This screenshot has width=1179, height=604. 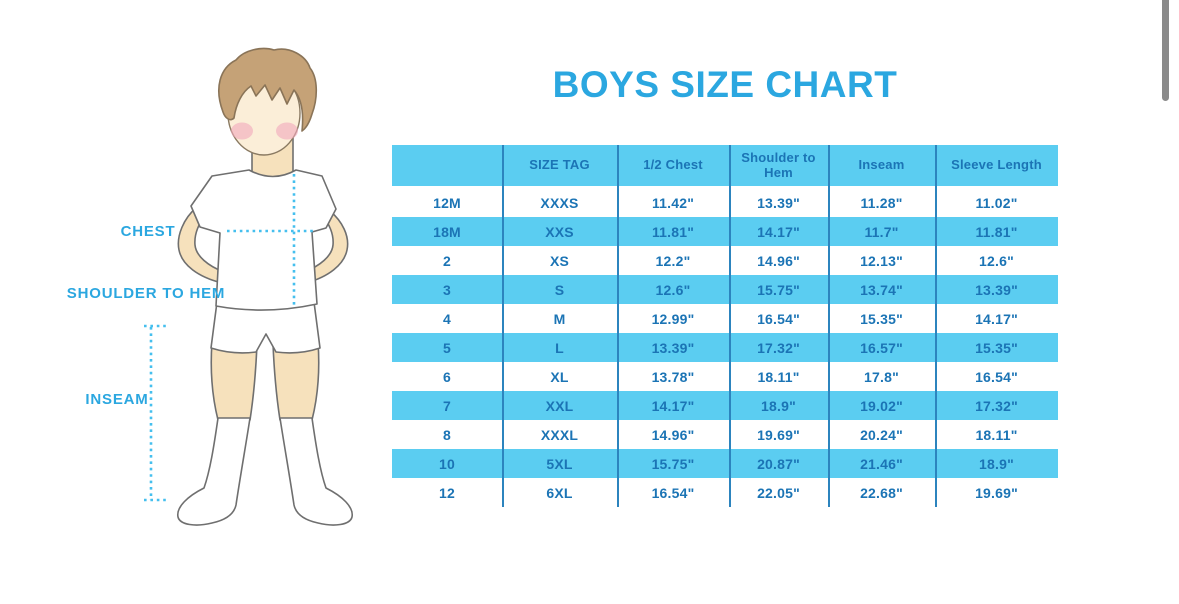 I want to click on row-age-label: 3, so click(x=447, y=289).